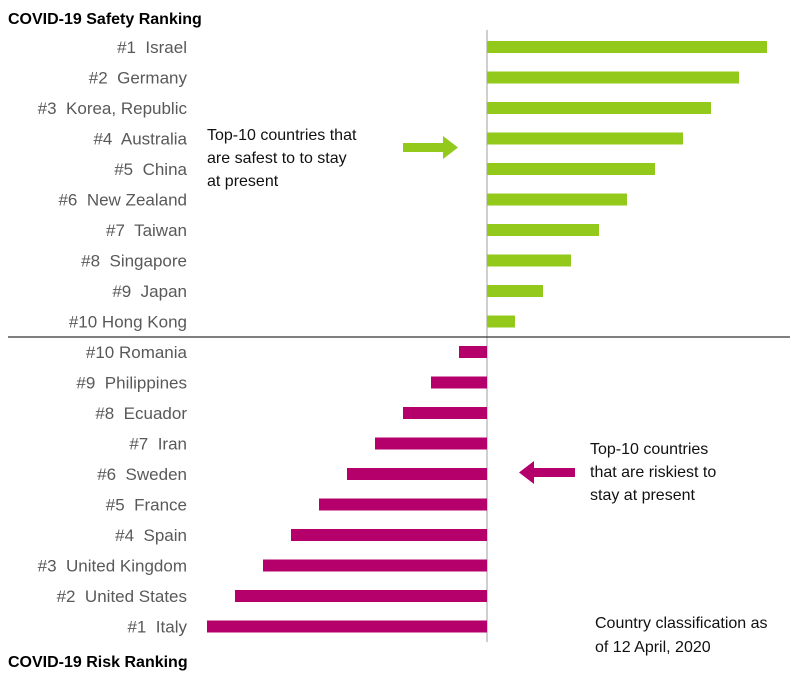 The height and width of the screenshot is (677, 800). I want to click on safety-annotation-line: are safest to to stay, so click(277, 158).